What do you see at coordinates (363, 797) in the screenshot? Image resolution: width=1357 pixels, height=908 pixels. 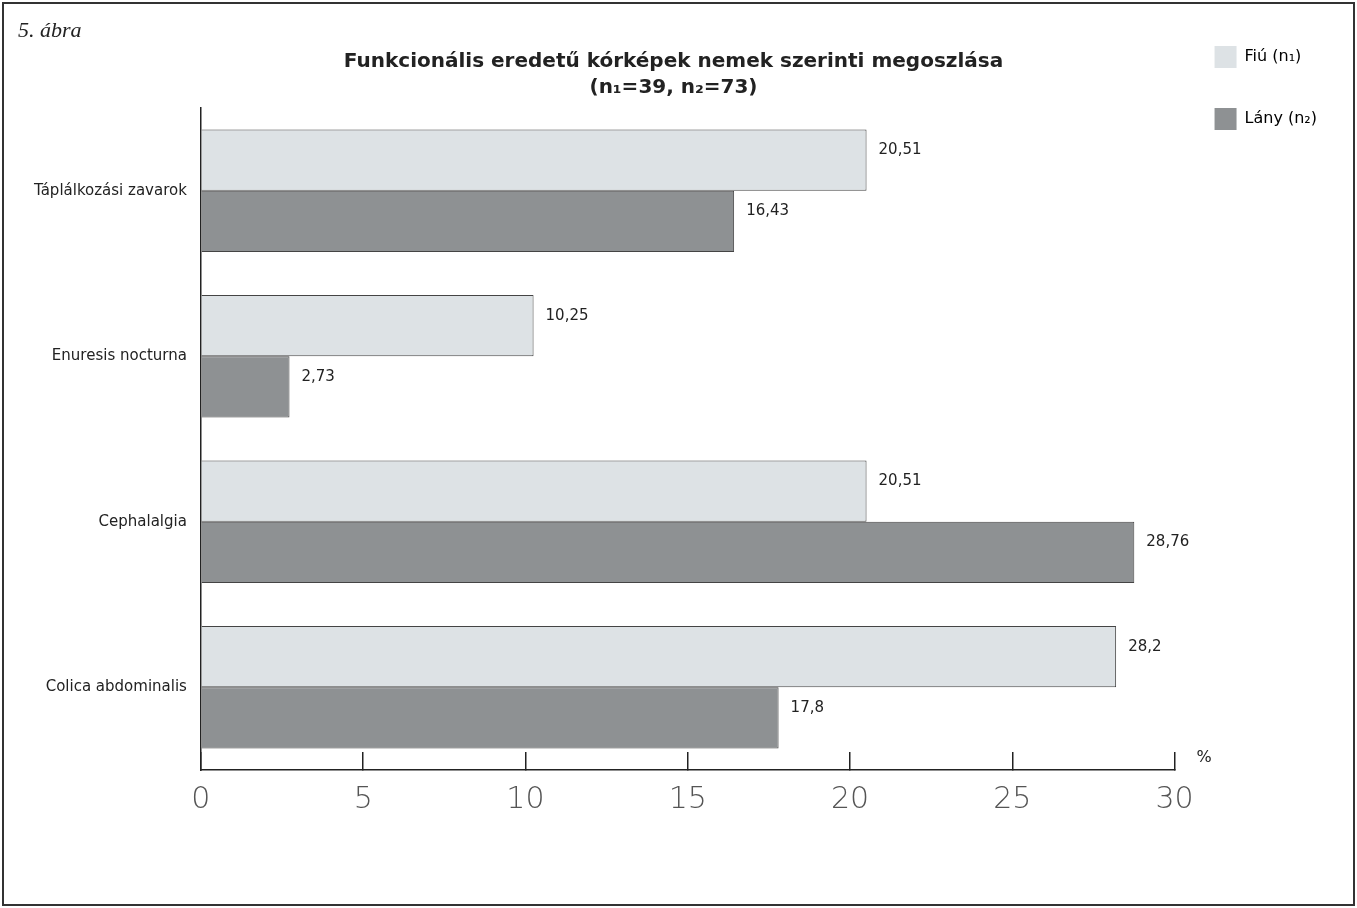 I see `x-tick-label: 5` at bounding box center [363, 797].